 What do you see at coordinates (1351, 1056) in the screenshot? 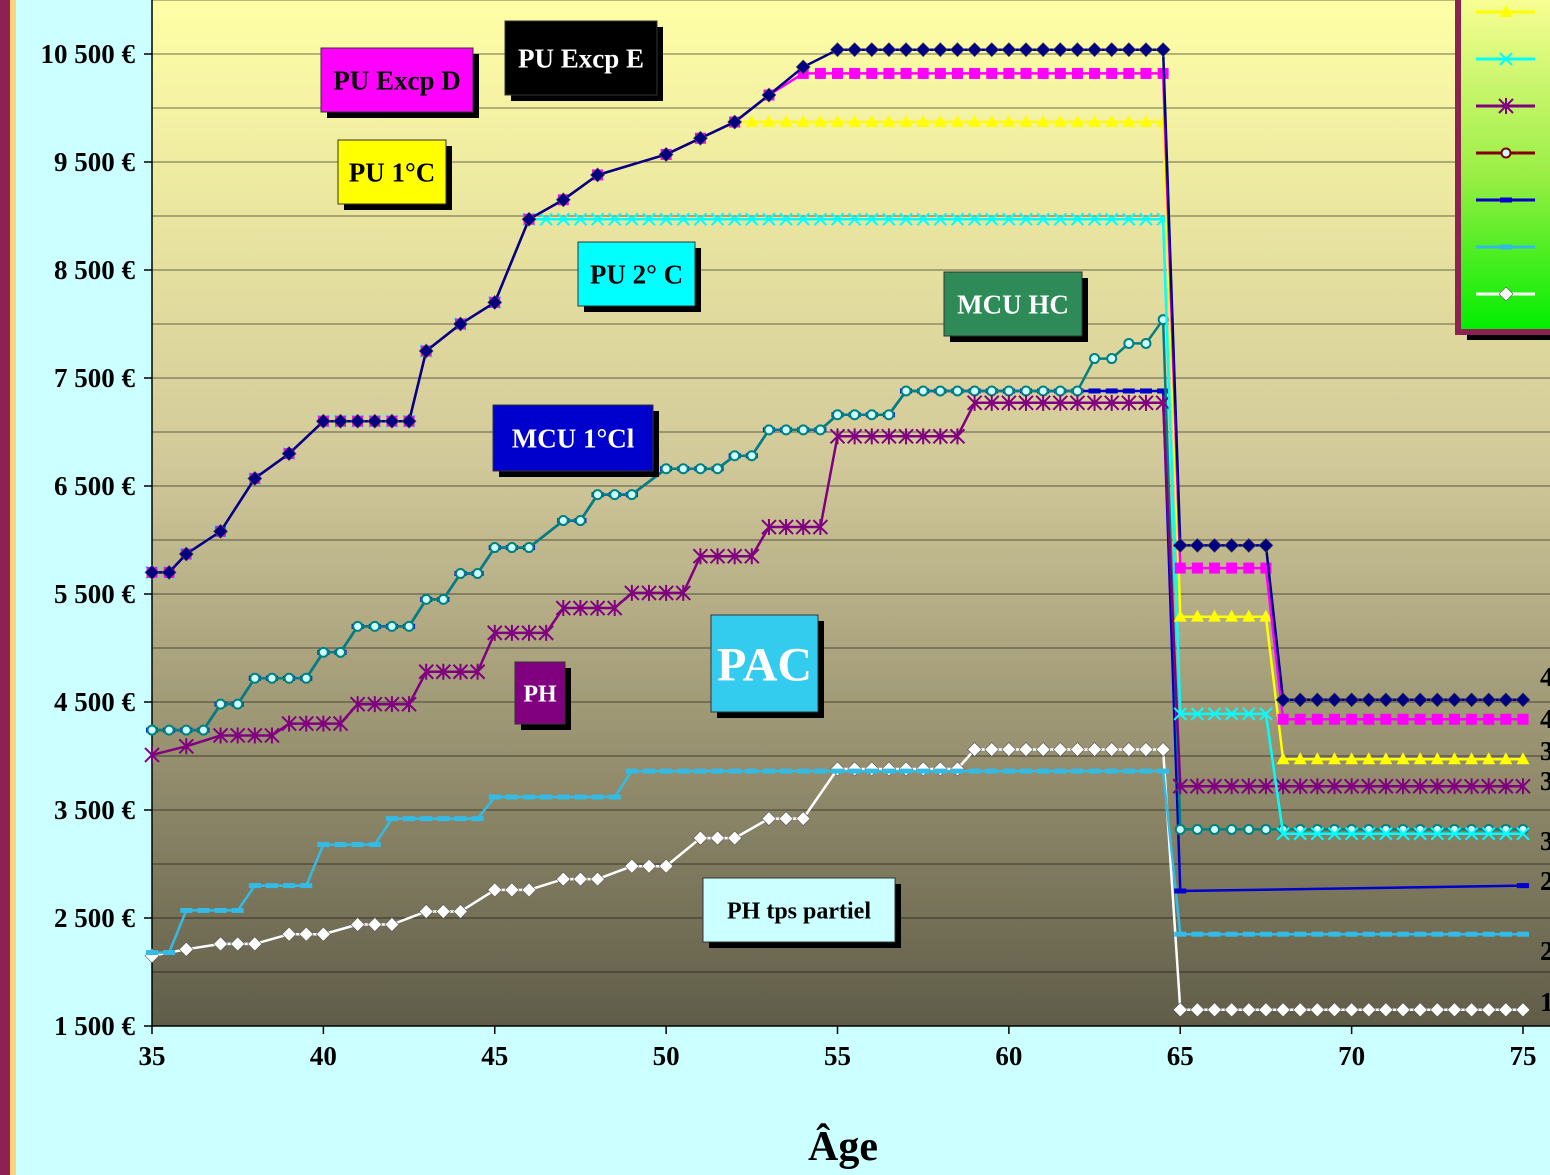
I see `x-tick-label: 70` at bounding box center [1351, 1056].